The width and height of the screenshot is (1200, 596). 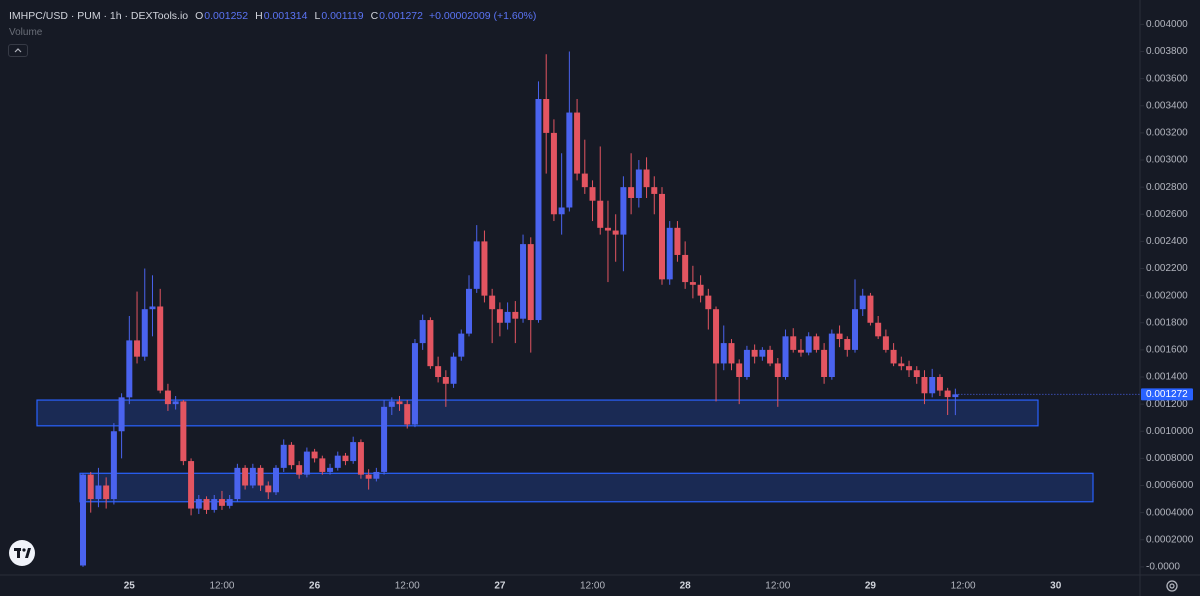 I want to click on x-tick-label: 26, so click(x=315, y=586).